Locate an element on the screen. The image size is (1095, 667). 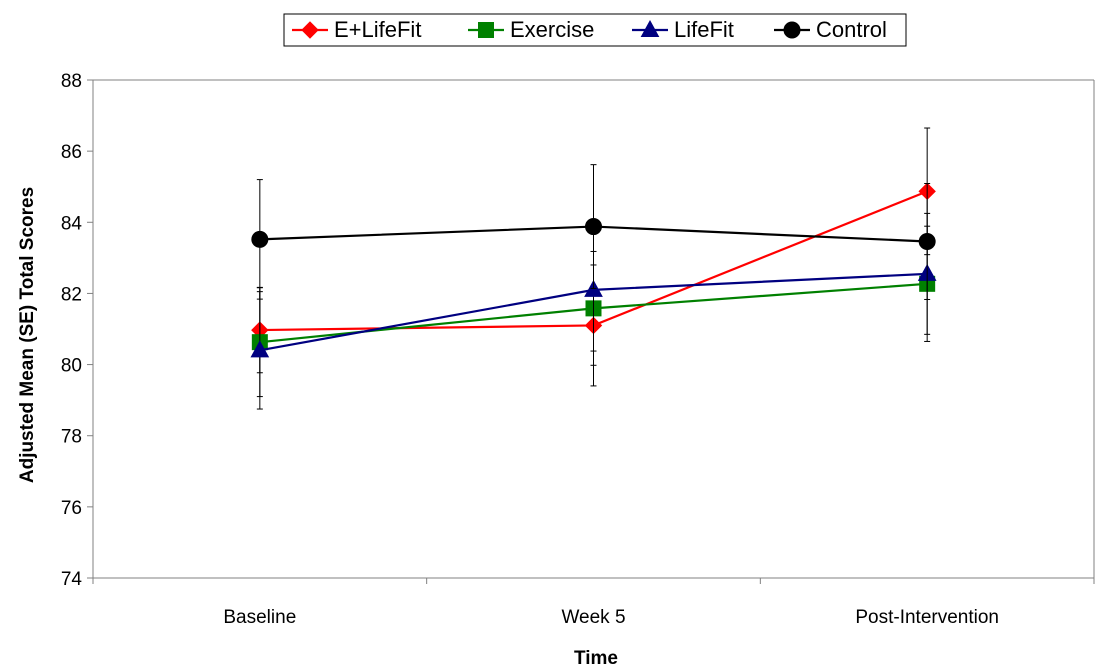
legend-entry-lifefit: LifeFit is located at coordinates (683, 29).